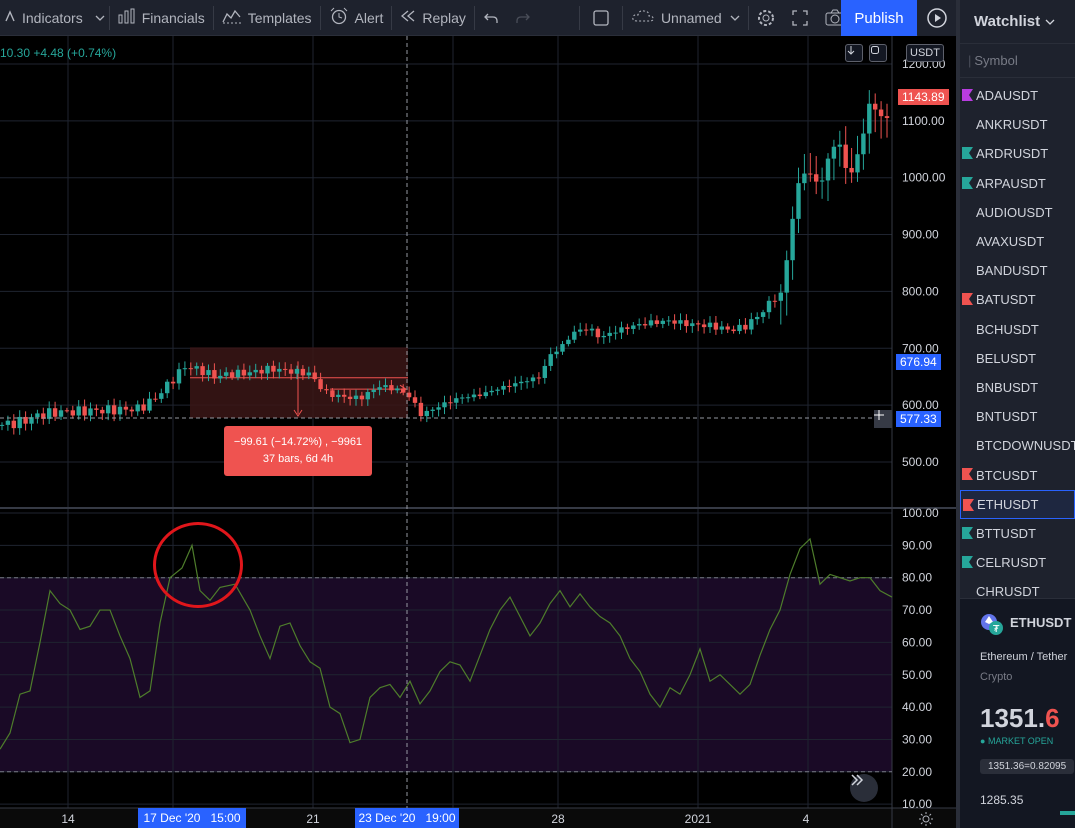 The width and height of the screenshot is (1075, 828). I want to click on watchlist-header: Watchlist, so click(1017, 22).